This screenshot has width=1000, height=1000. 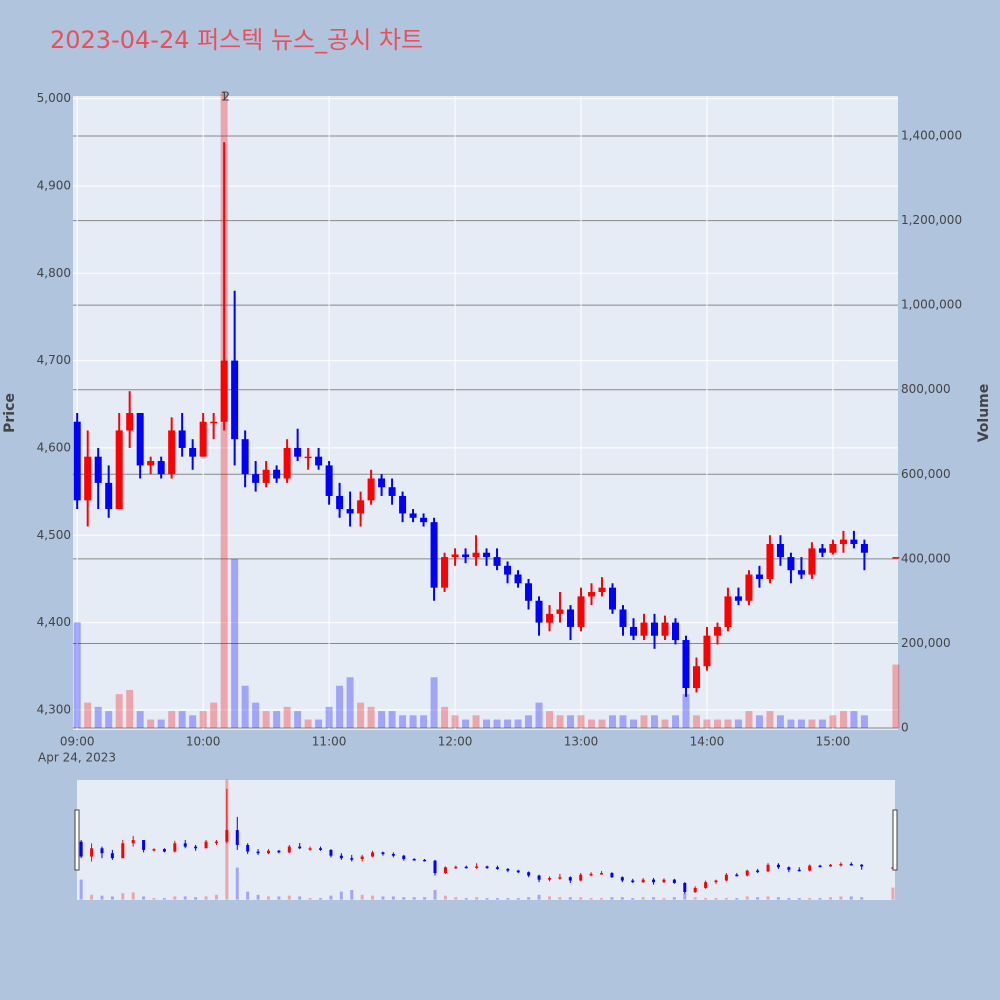 What do you see at coordinates (54, 622) in the screenshot?
I see `y-tick-label: 4,400` at bounding box center [54, 622].